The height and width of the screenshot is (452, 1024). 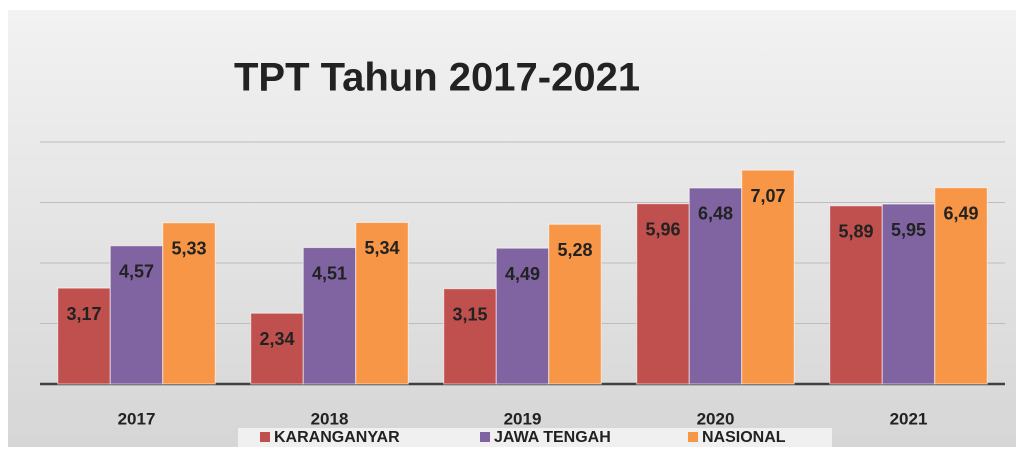 What do you see at coordinates (337, 437) in the screenshot?
I see `legend-label: KARANGANYAR` at bounding box center [337, 437].